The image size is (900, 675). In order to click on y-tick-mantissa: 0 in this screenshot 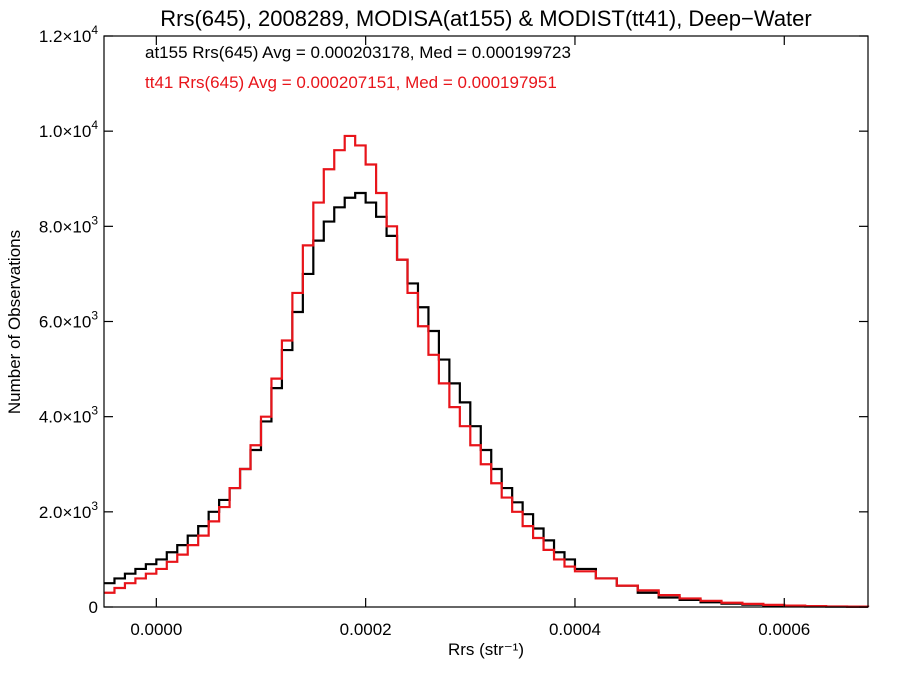, I will do `click(93, 607)`.